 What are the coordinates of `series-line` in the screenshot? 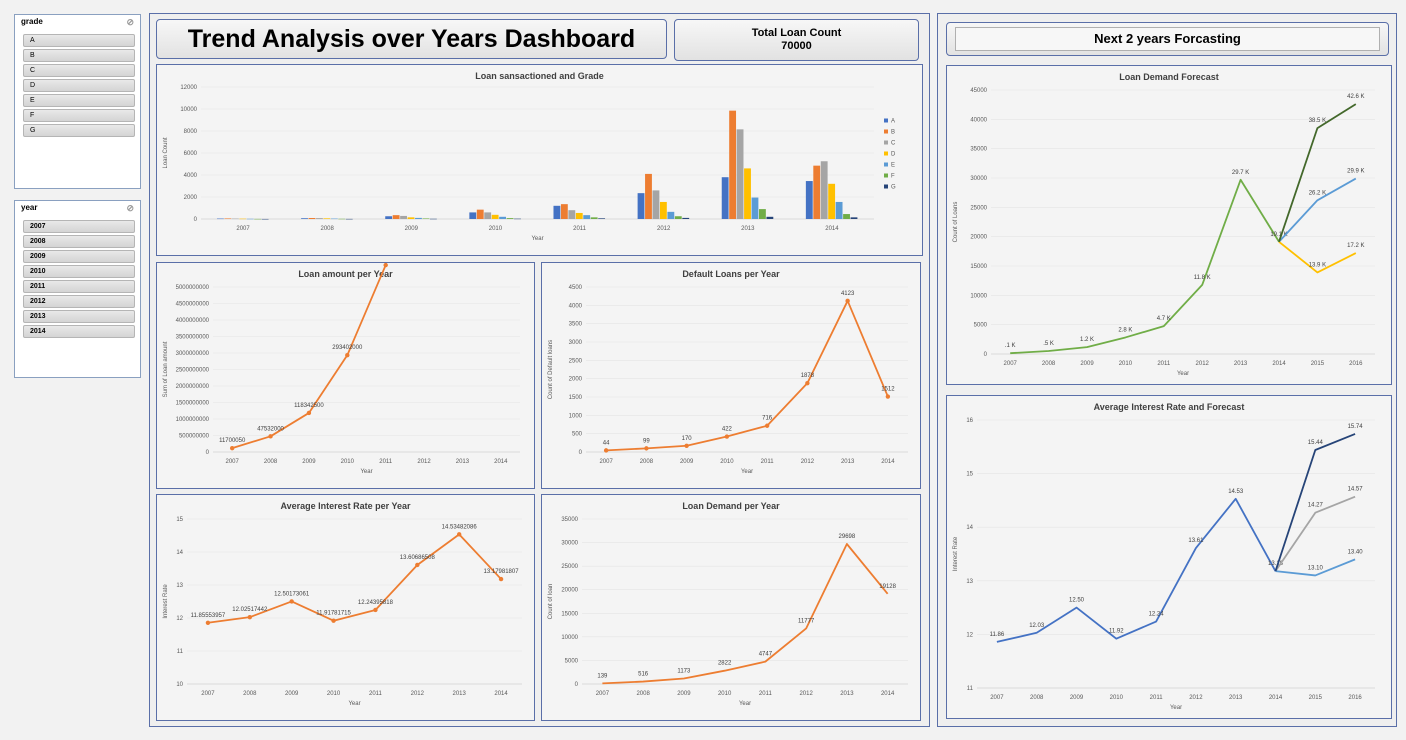 It's located at (1317, 173).